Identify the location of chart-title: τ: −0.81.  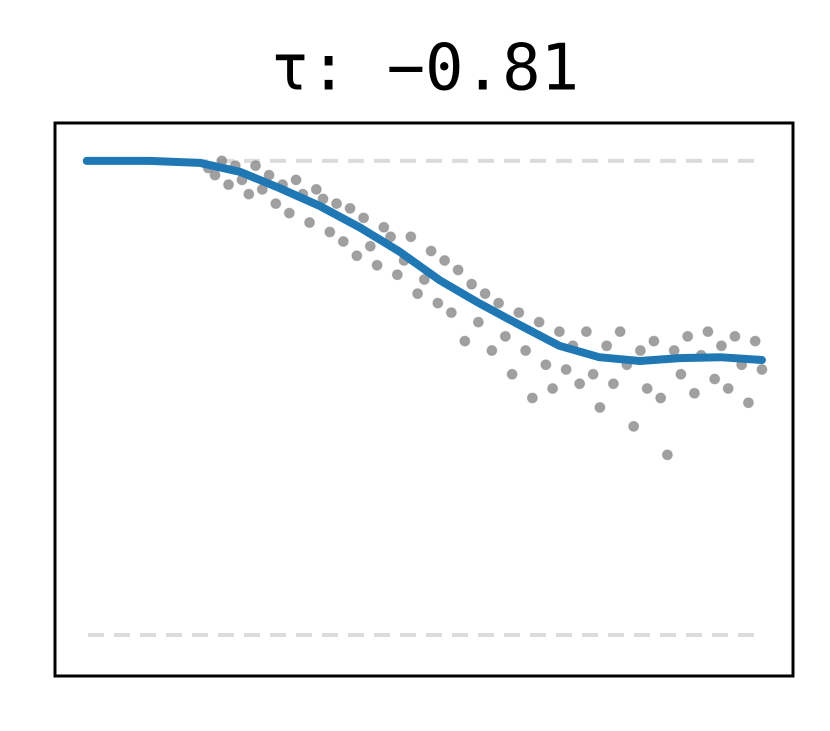
(425, 69).